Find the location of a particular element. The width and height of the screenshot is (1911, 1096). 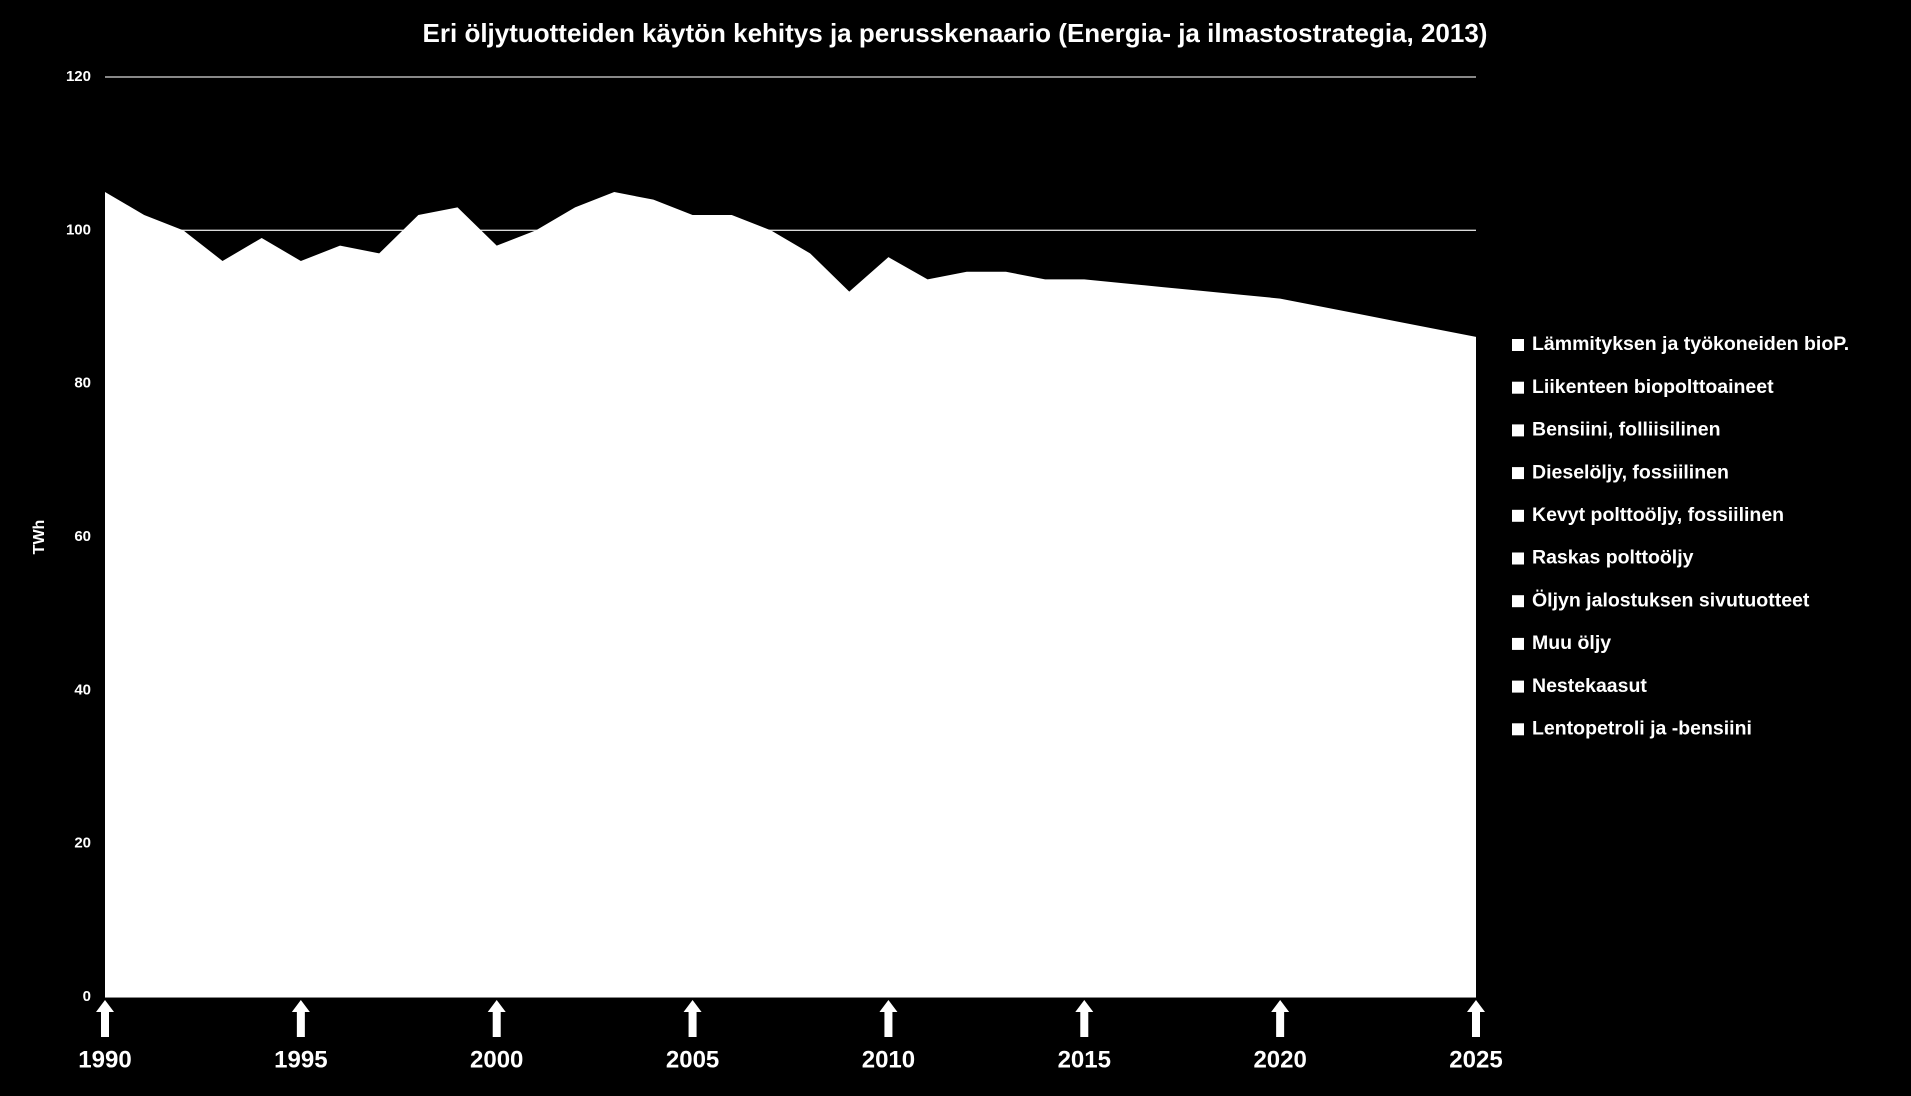

legend-label: Lämmityksen ja työkoneiden bioP. is located at coordinates (1690, 344).